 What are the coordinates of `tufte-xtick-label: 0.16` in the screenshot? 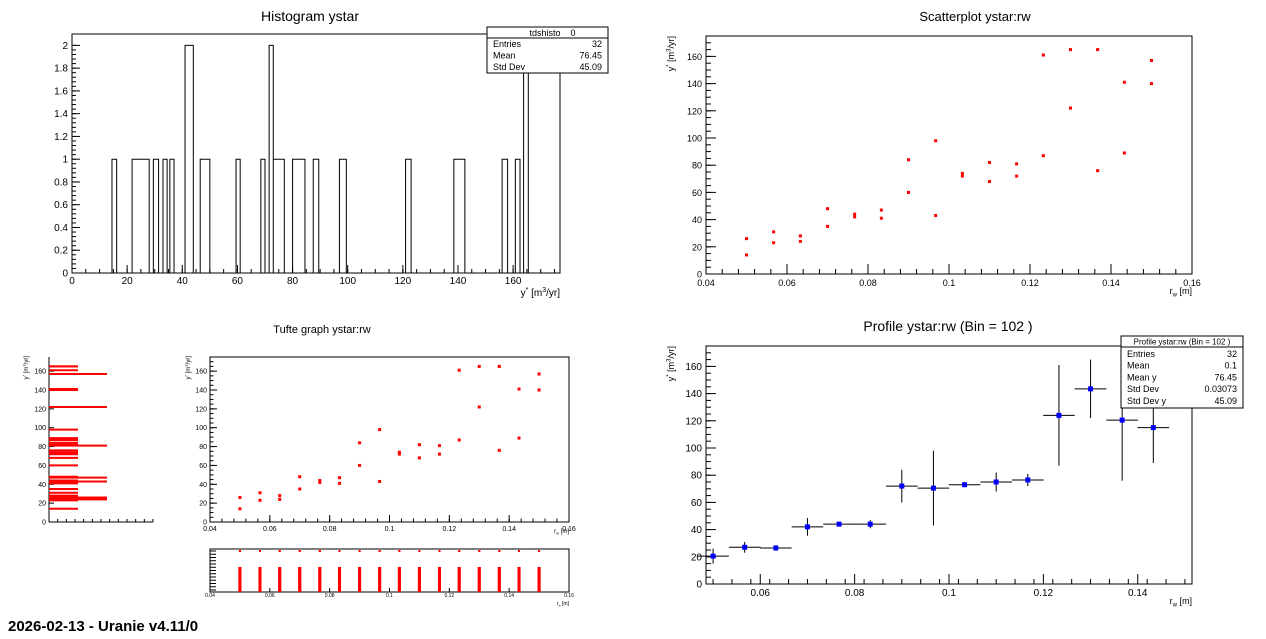 It's located at (569, 529).